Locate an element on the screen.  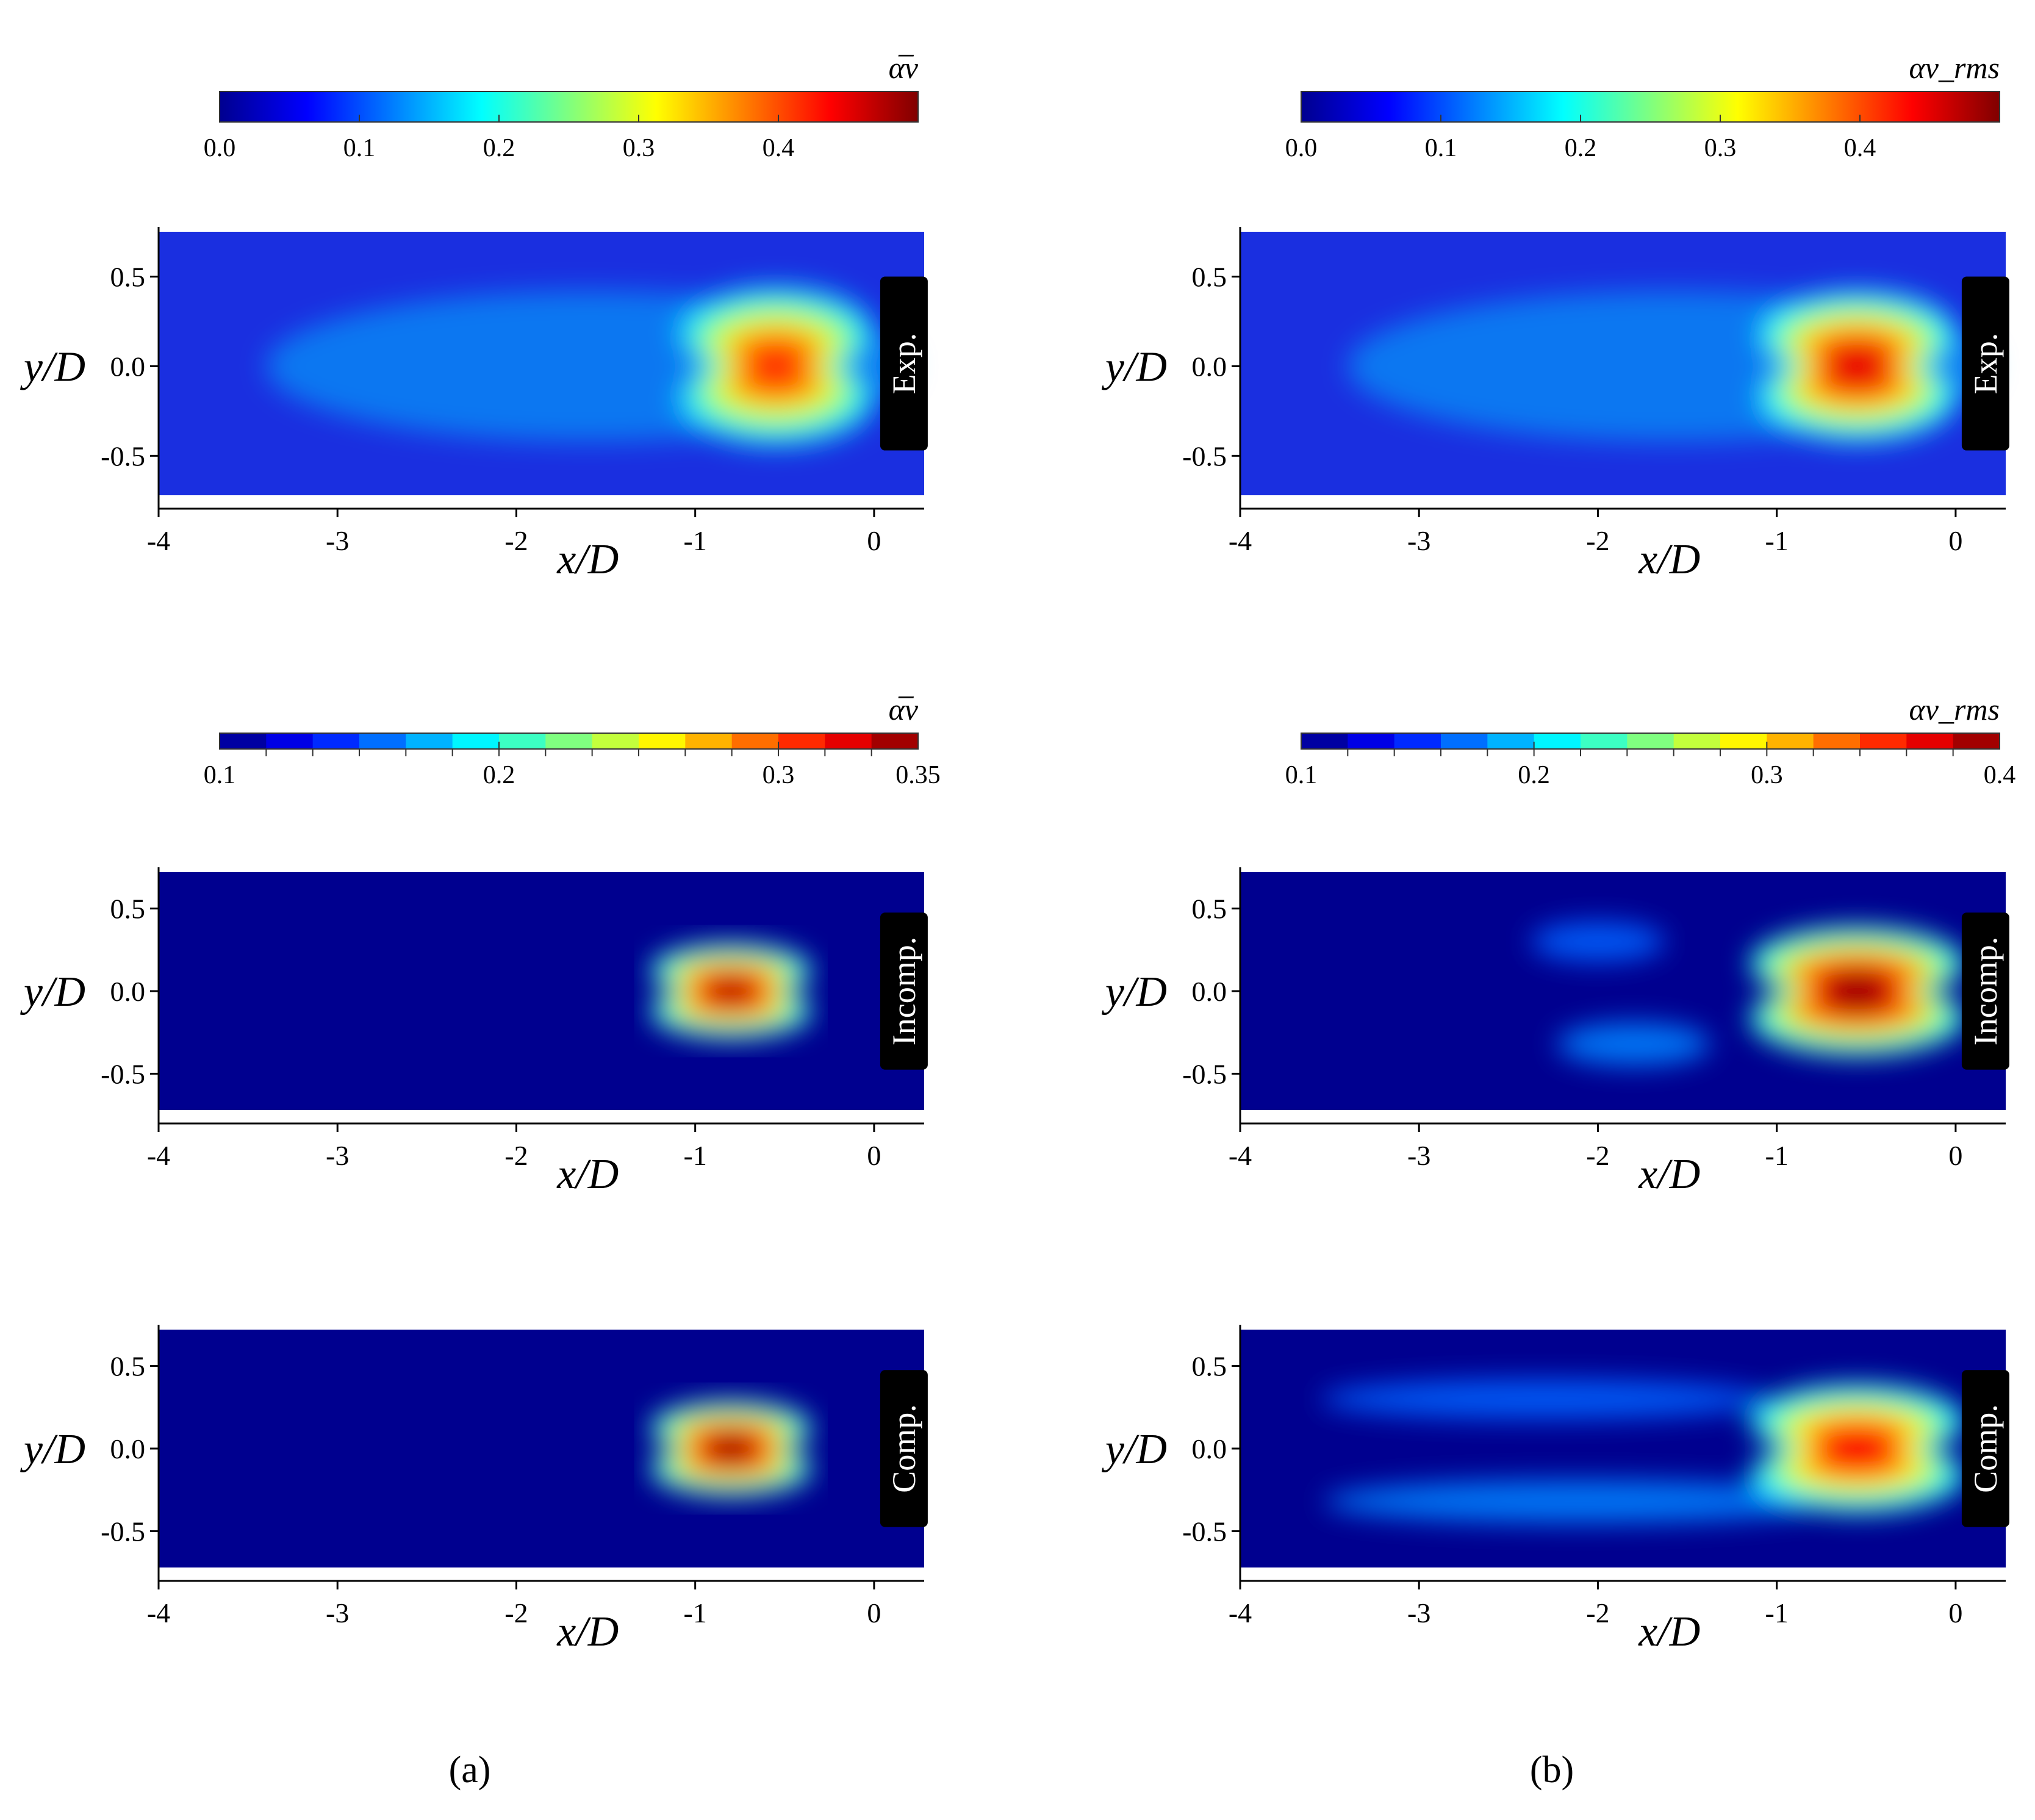
panel-b-comp: Comp. 0.5 0.0 -0.5 -4 -3 -2 -1 0 x/D y/D is located at coordinates (1555, 1490).